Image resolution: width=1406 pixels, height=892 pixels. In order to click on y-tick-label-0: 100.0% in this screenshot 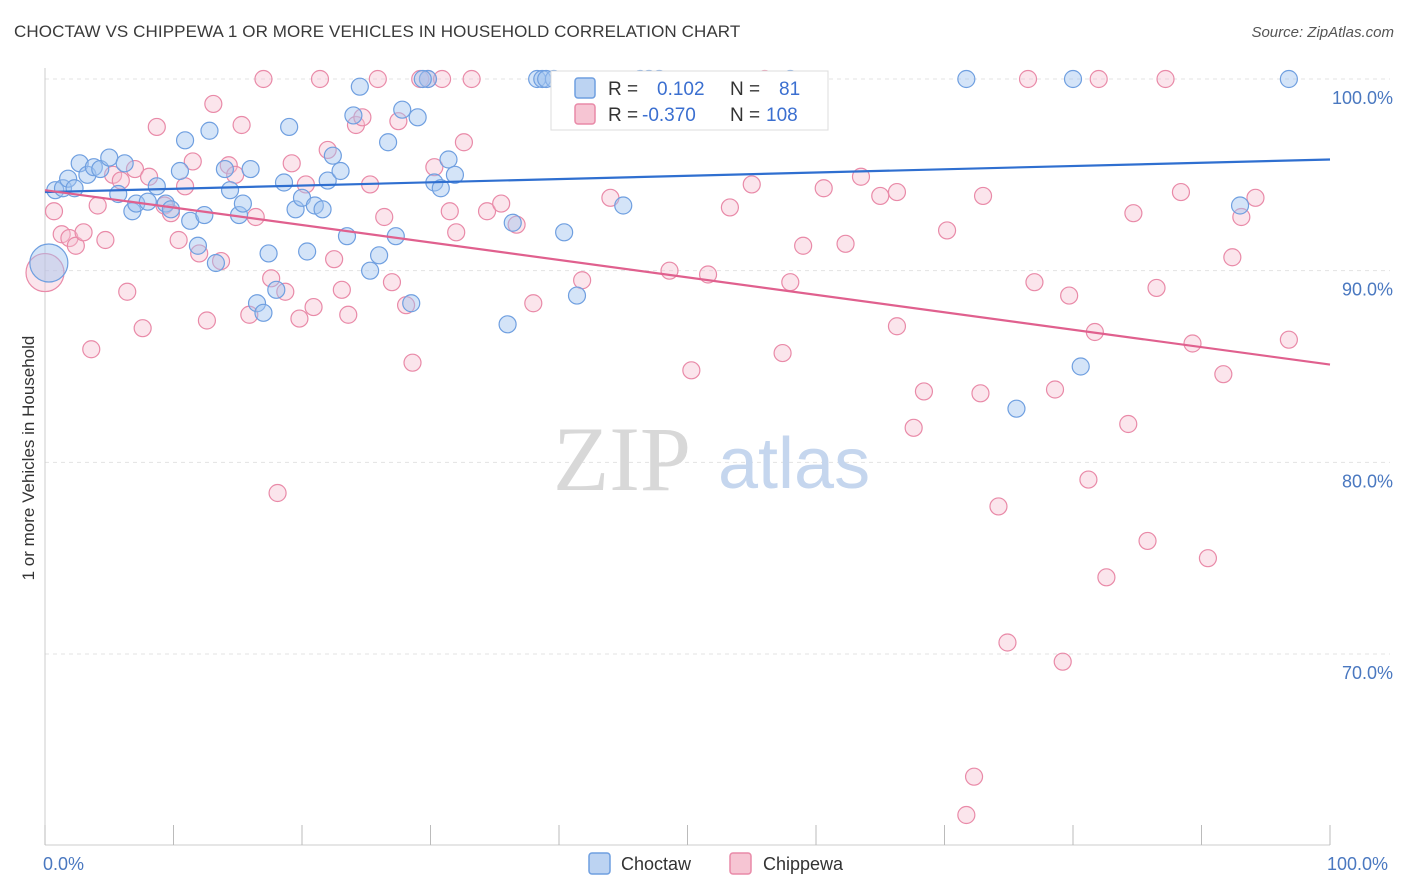, I will do `click(1362, 98)`.